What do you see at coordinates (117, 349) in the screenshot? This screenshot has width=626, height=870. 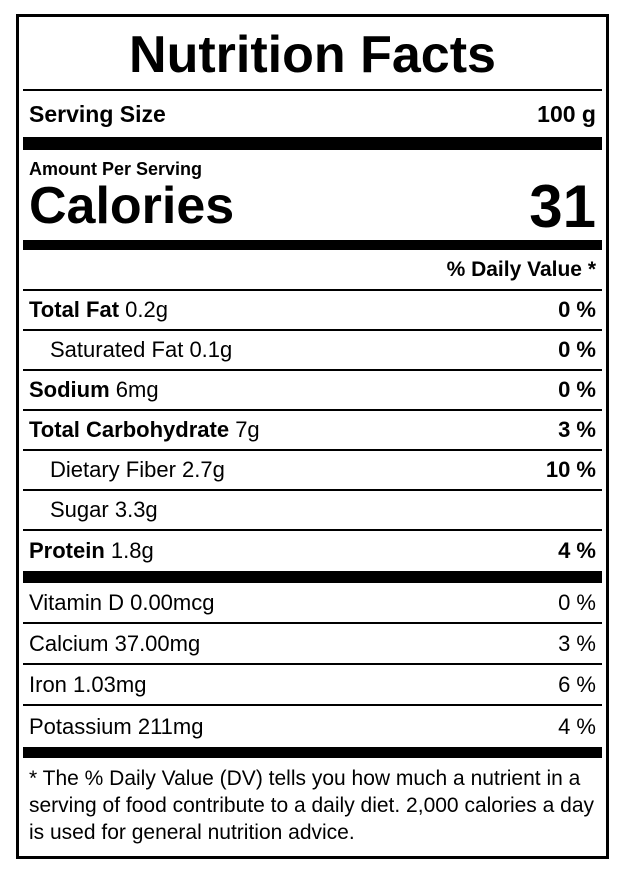 I see `nutrient-name: Saturated Fat` at bounding box center [117, 349].